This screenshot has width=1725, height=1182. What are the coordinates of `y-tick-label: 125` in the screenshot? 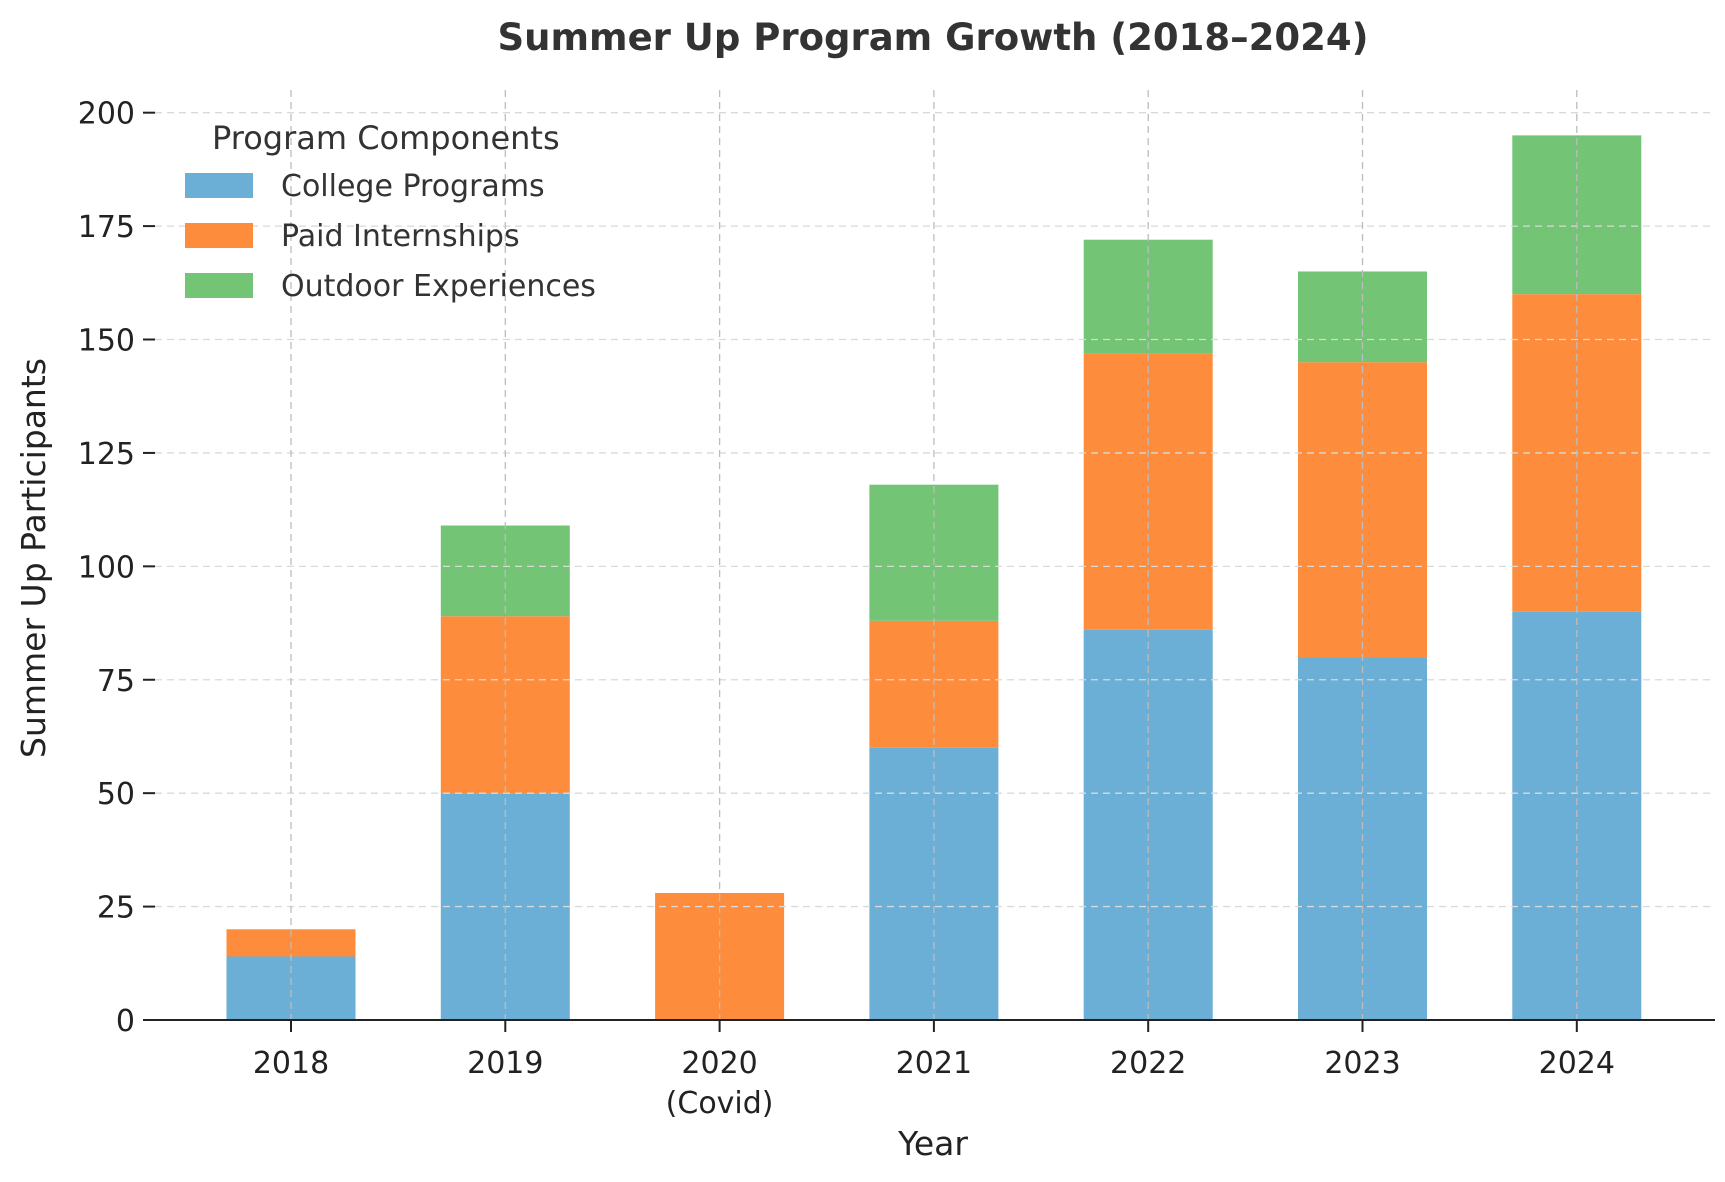 It's located at (106, 454).